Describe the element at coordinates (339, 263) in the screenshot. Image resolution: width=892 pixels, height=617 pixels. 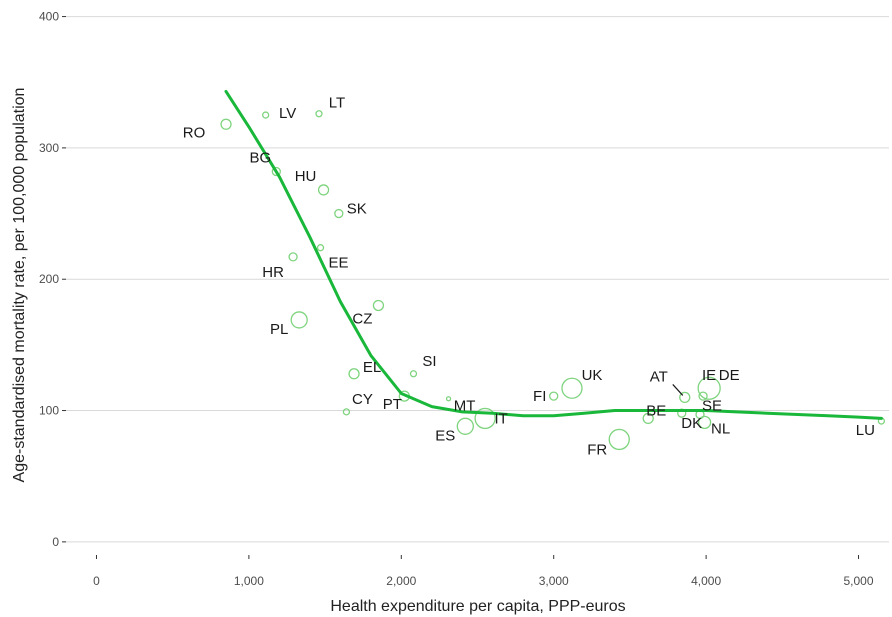
I see `point-label: EE` at that location.